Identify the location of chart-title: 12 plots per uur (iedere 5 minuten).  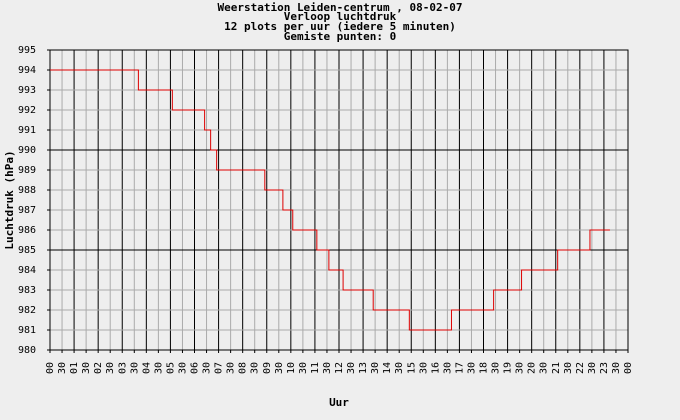
(340, 26).